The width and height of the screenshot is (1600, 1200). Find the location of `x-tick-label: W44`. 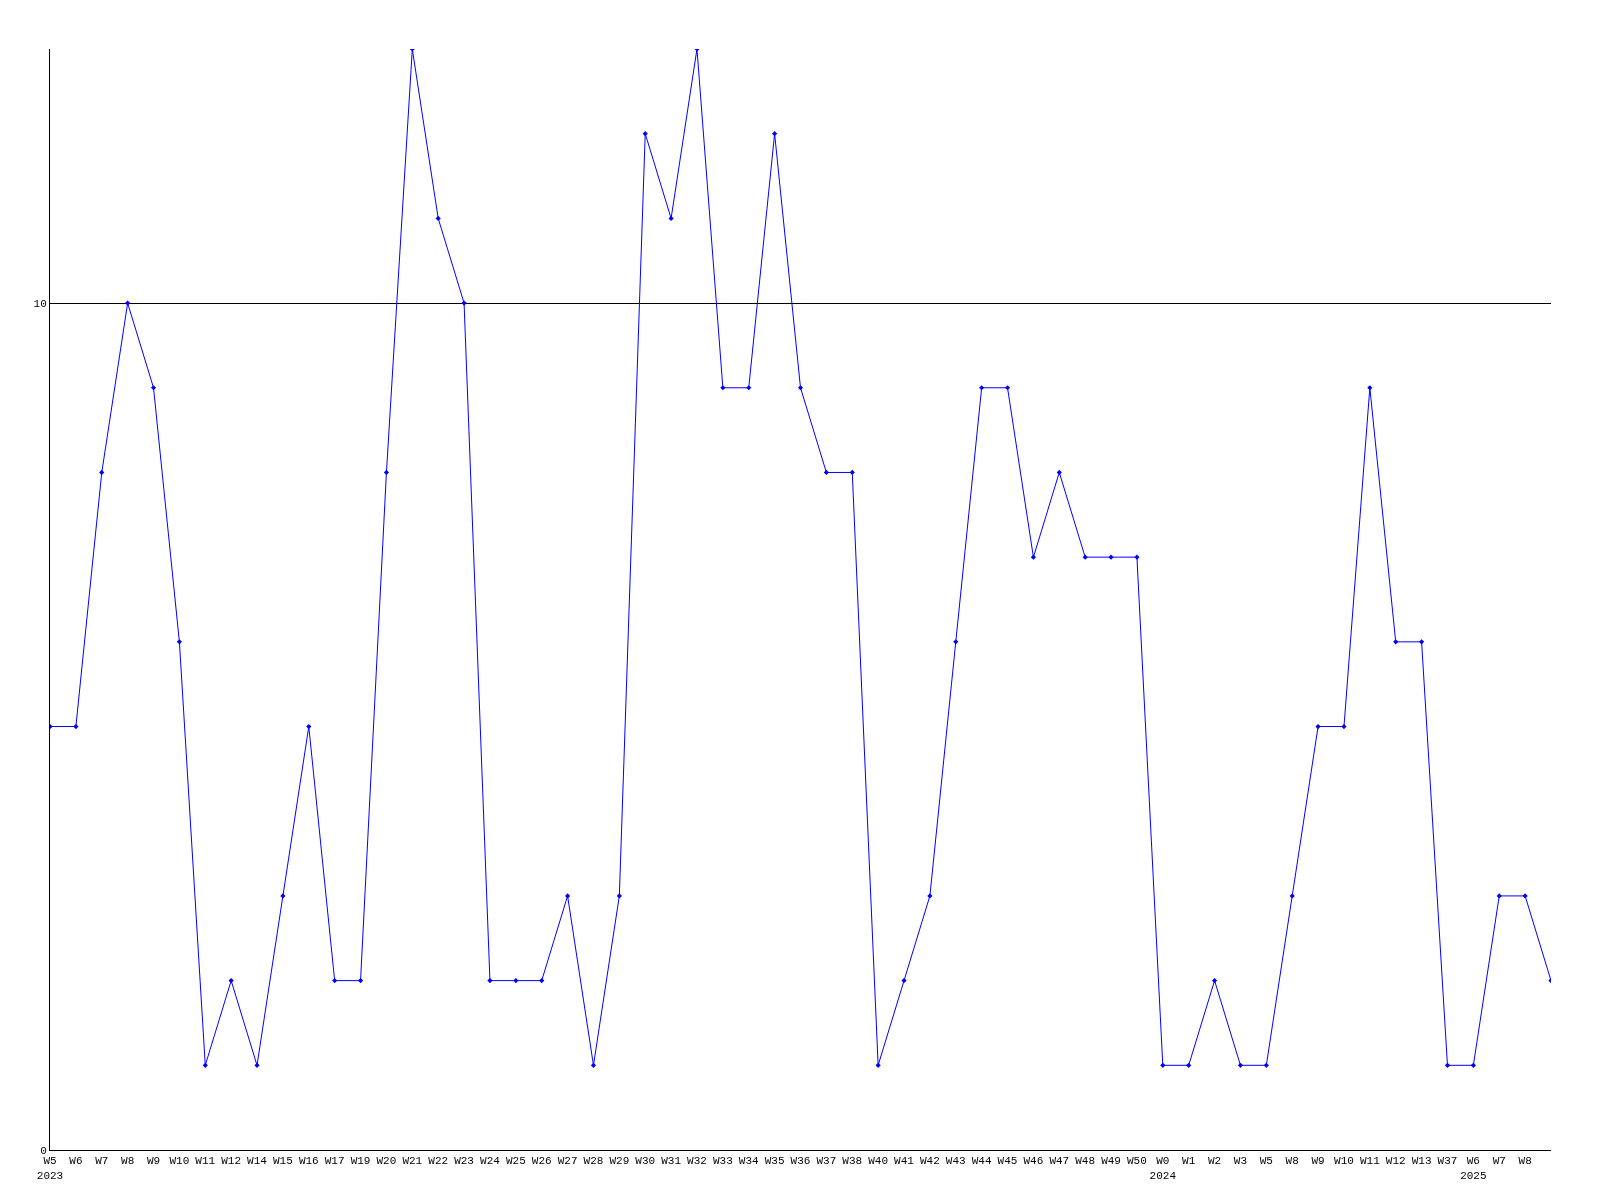

x-tick-label: W44 is located at coordinates (981, 1161).